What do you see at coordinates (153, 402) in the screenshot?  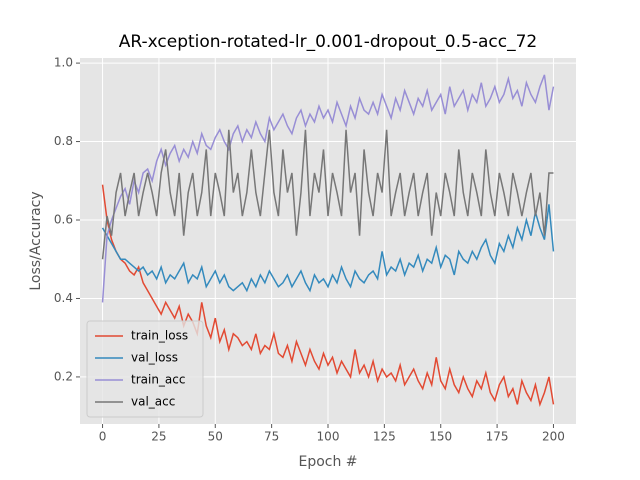 I see `legend-label: val_acc` at bounding box center [153, 402].